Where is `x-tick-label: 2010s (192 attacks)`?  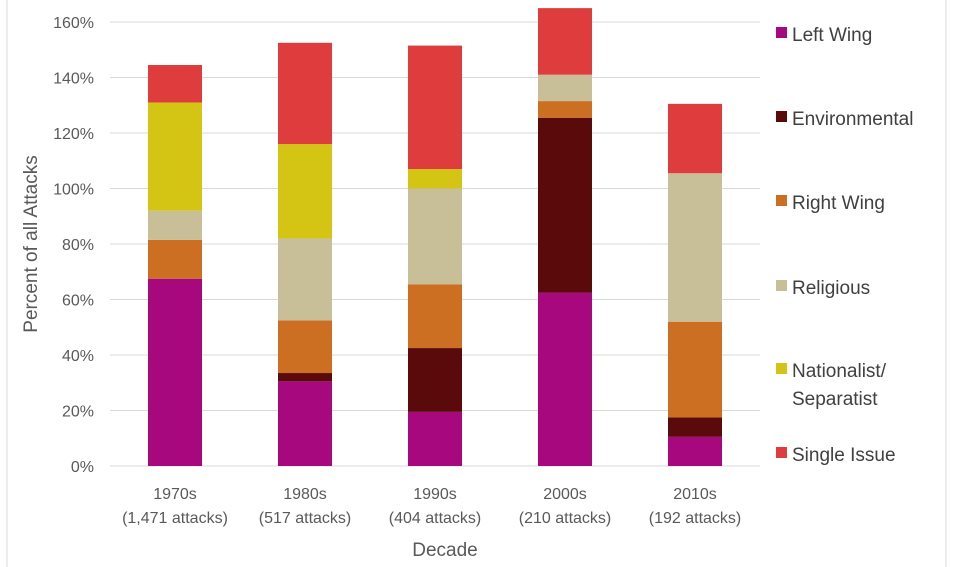
x-tick-label: 2010s (192 attacks) is located at coordinates (695, 506).